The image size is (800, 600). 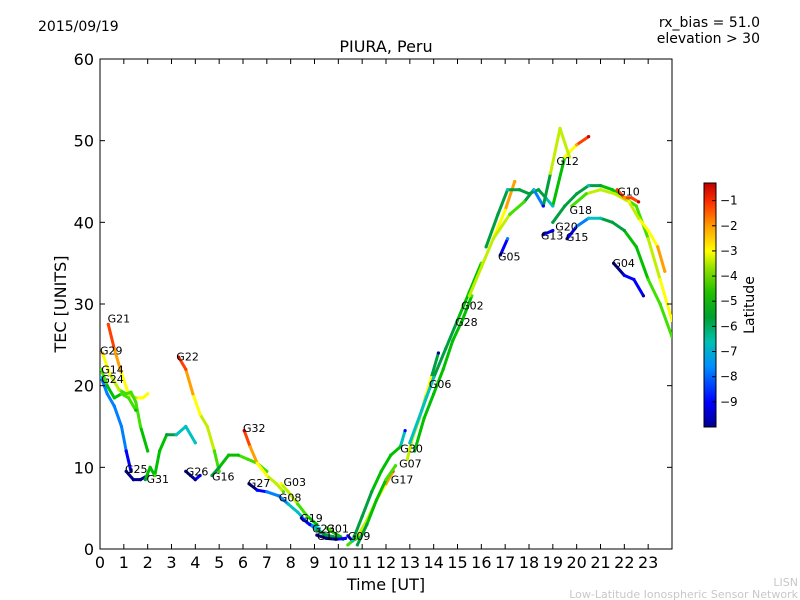 I want to click on y-tick-label: 30, so click(x=84, y=304).